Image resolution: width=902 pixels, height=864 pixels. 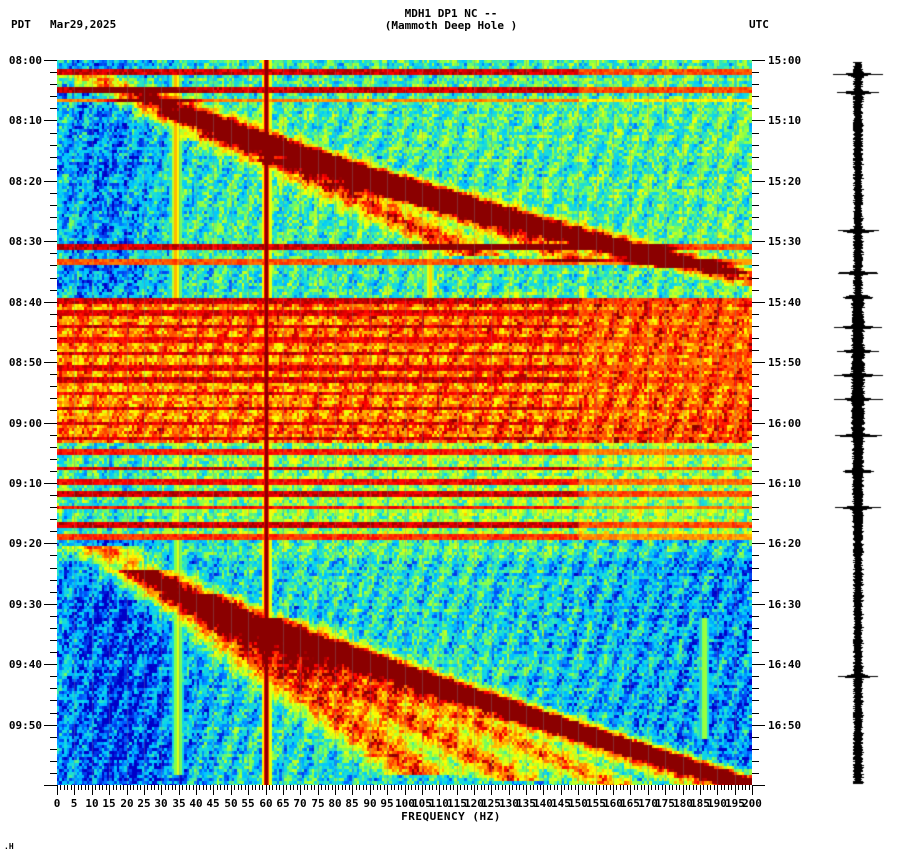 What do you see at coordinates (25, 120) in the screenshot?
I see `time-label-pdt: 08:10` at bounding box center [25, 120].